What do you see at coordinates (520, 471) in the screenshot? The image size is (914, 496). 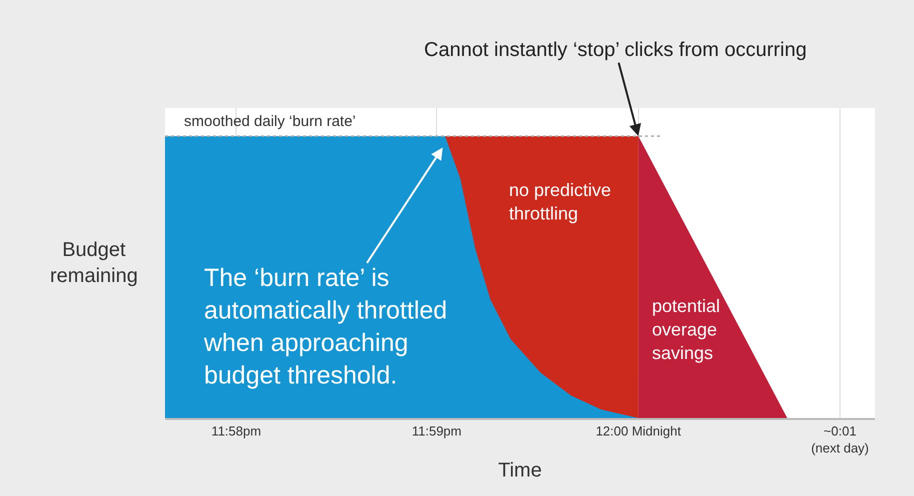 I see `x-axis-title: Time` at bounding box center [520, 471].